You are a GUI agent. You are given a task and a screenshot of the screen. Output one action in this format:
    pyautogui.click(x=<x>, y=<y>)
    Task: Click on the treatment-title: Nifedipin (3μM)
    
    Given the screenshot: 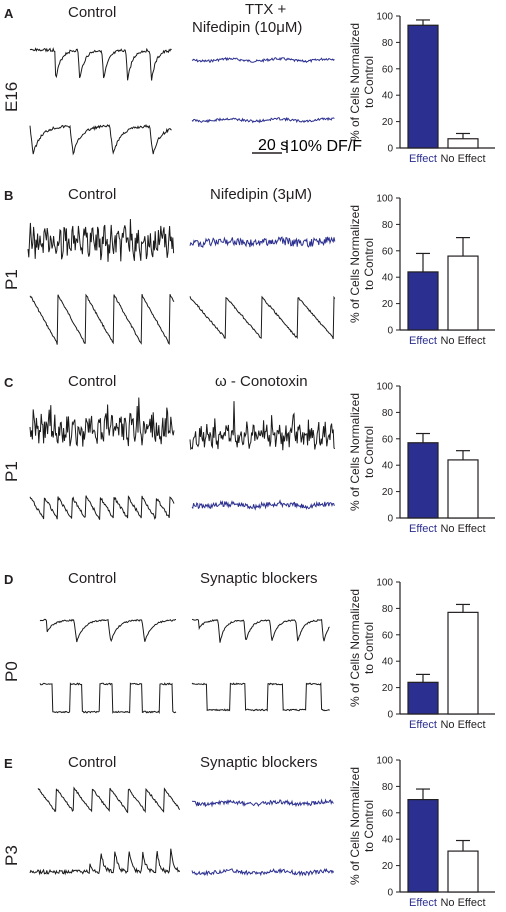 What is the action you would take?
    pyautogui.click(x=261, y=194)
    